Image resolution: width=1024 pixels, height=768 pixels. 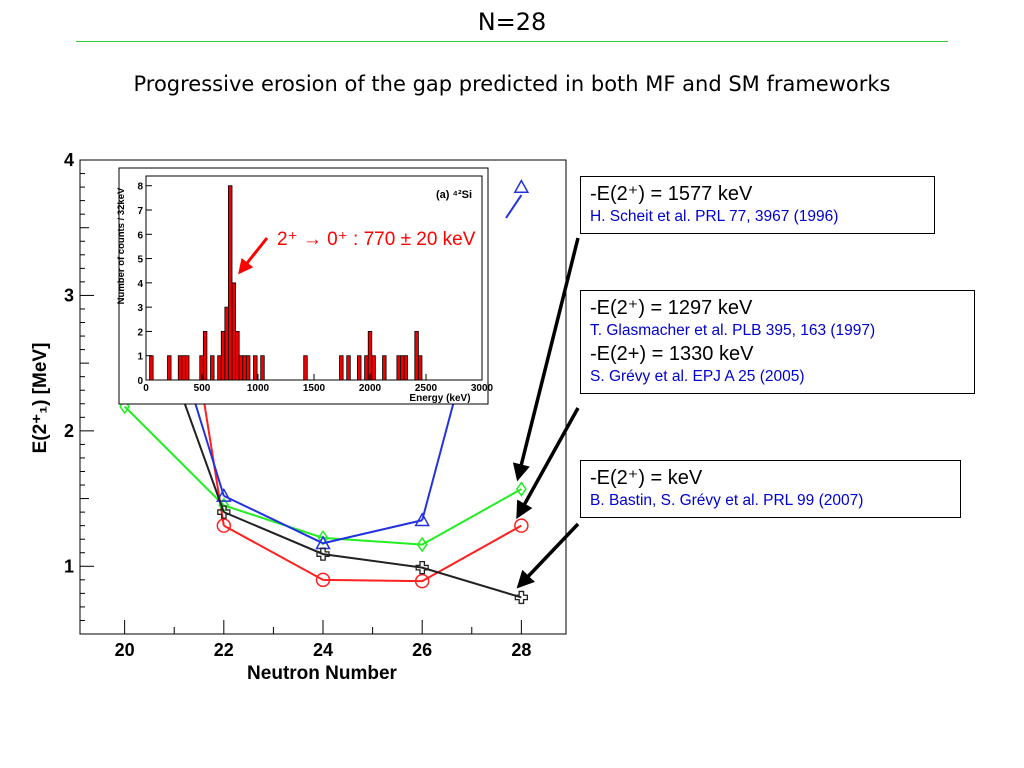 I want to click on inset-y-tick-label: 6, so click(x=140, y=235).